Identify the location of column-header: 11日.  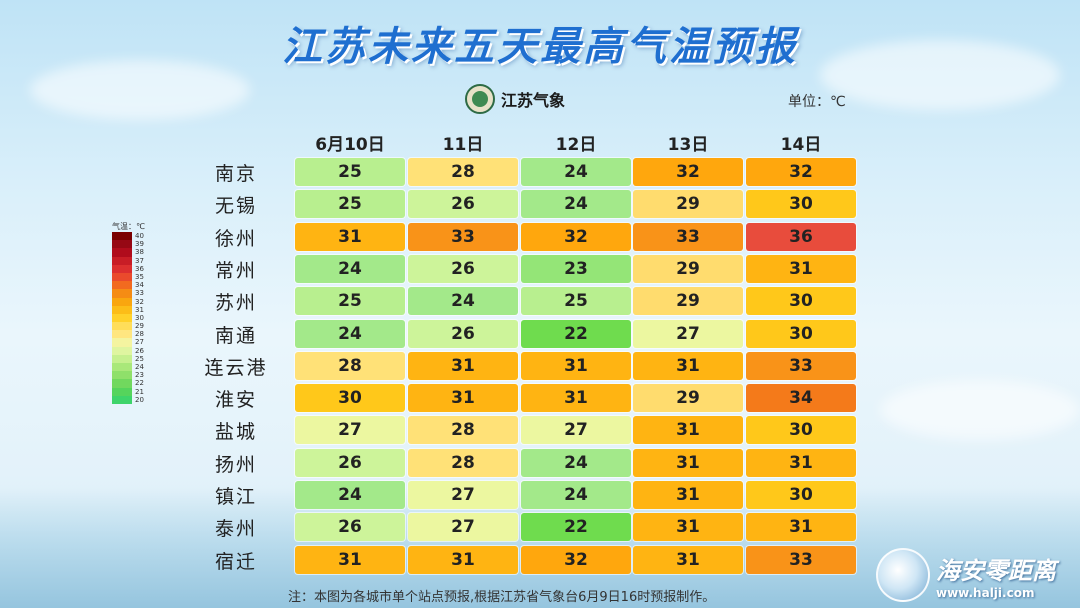
(463, 145).